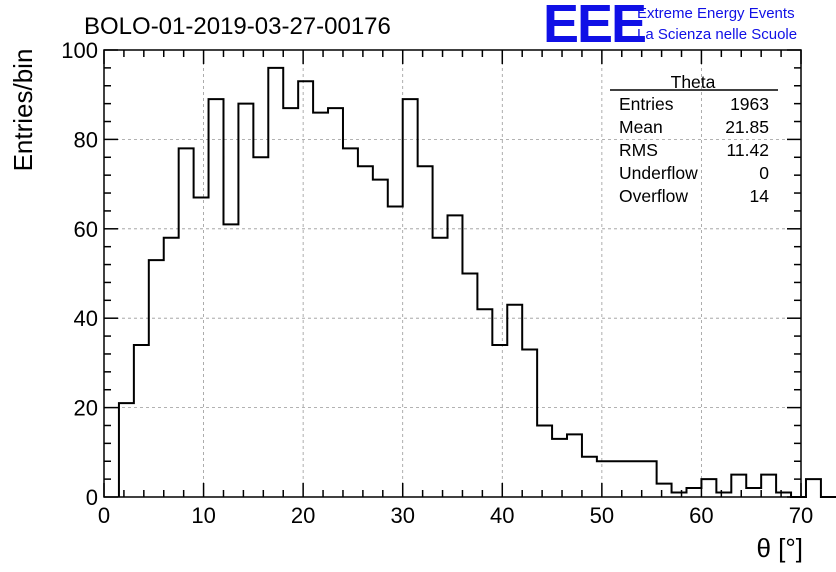  Describe the element at coordinates (203, 515) in the screenshot. I see `x-tick-label-1: 10` at that location.